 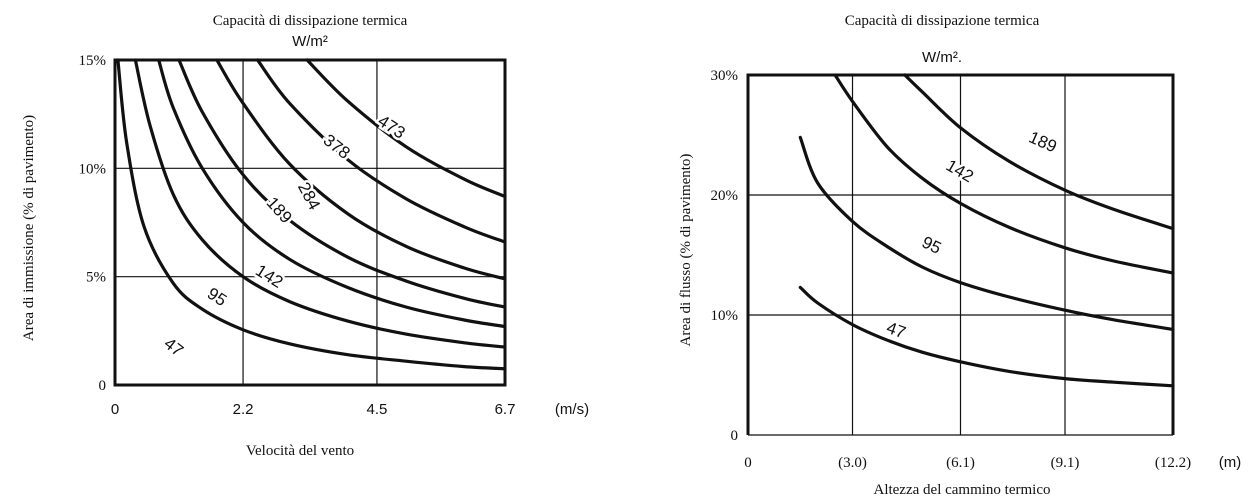 What do you see at coordinates (725, 196) in the screenshot?
I see `chart-right-y-tick-label: 20%` at bounding box center [725, 196].